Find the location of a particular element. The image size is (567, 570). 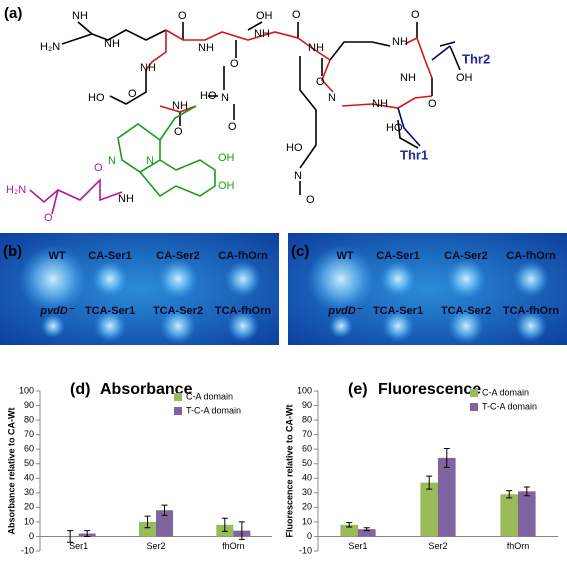

x-tick-label: Ser1 is located at coordinates (78, 546).